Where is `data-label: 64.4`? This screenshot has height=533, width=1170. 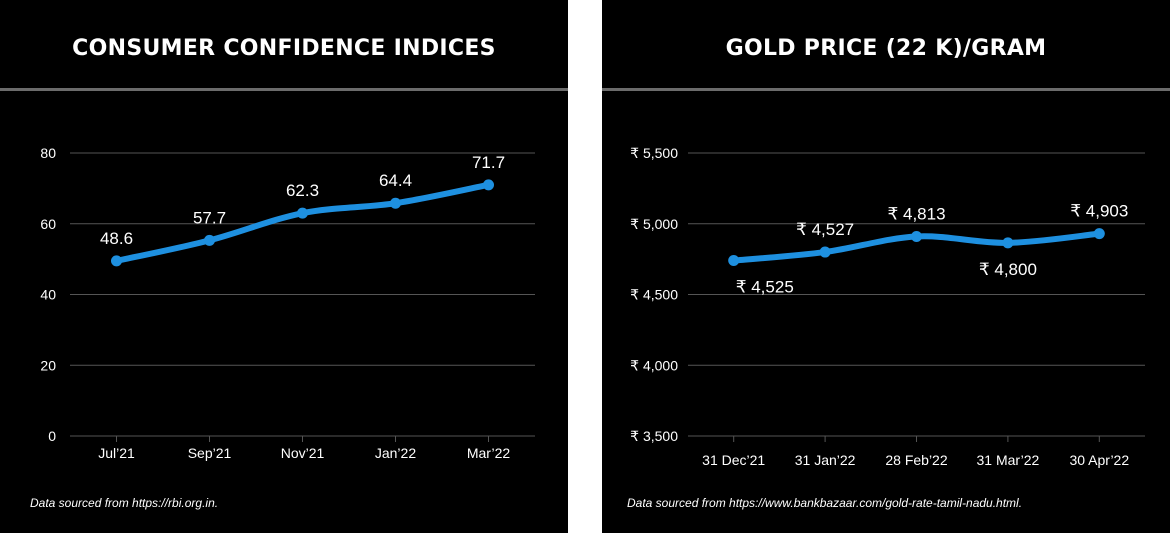 data-label: 64.4 is located at coordinates (395, 180).